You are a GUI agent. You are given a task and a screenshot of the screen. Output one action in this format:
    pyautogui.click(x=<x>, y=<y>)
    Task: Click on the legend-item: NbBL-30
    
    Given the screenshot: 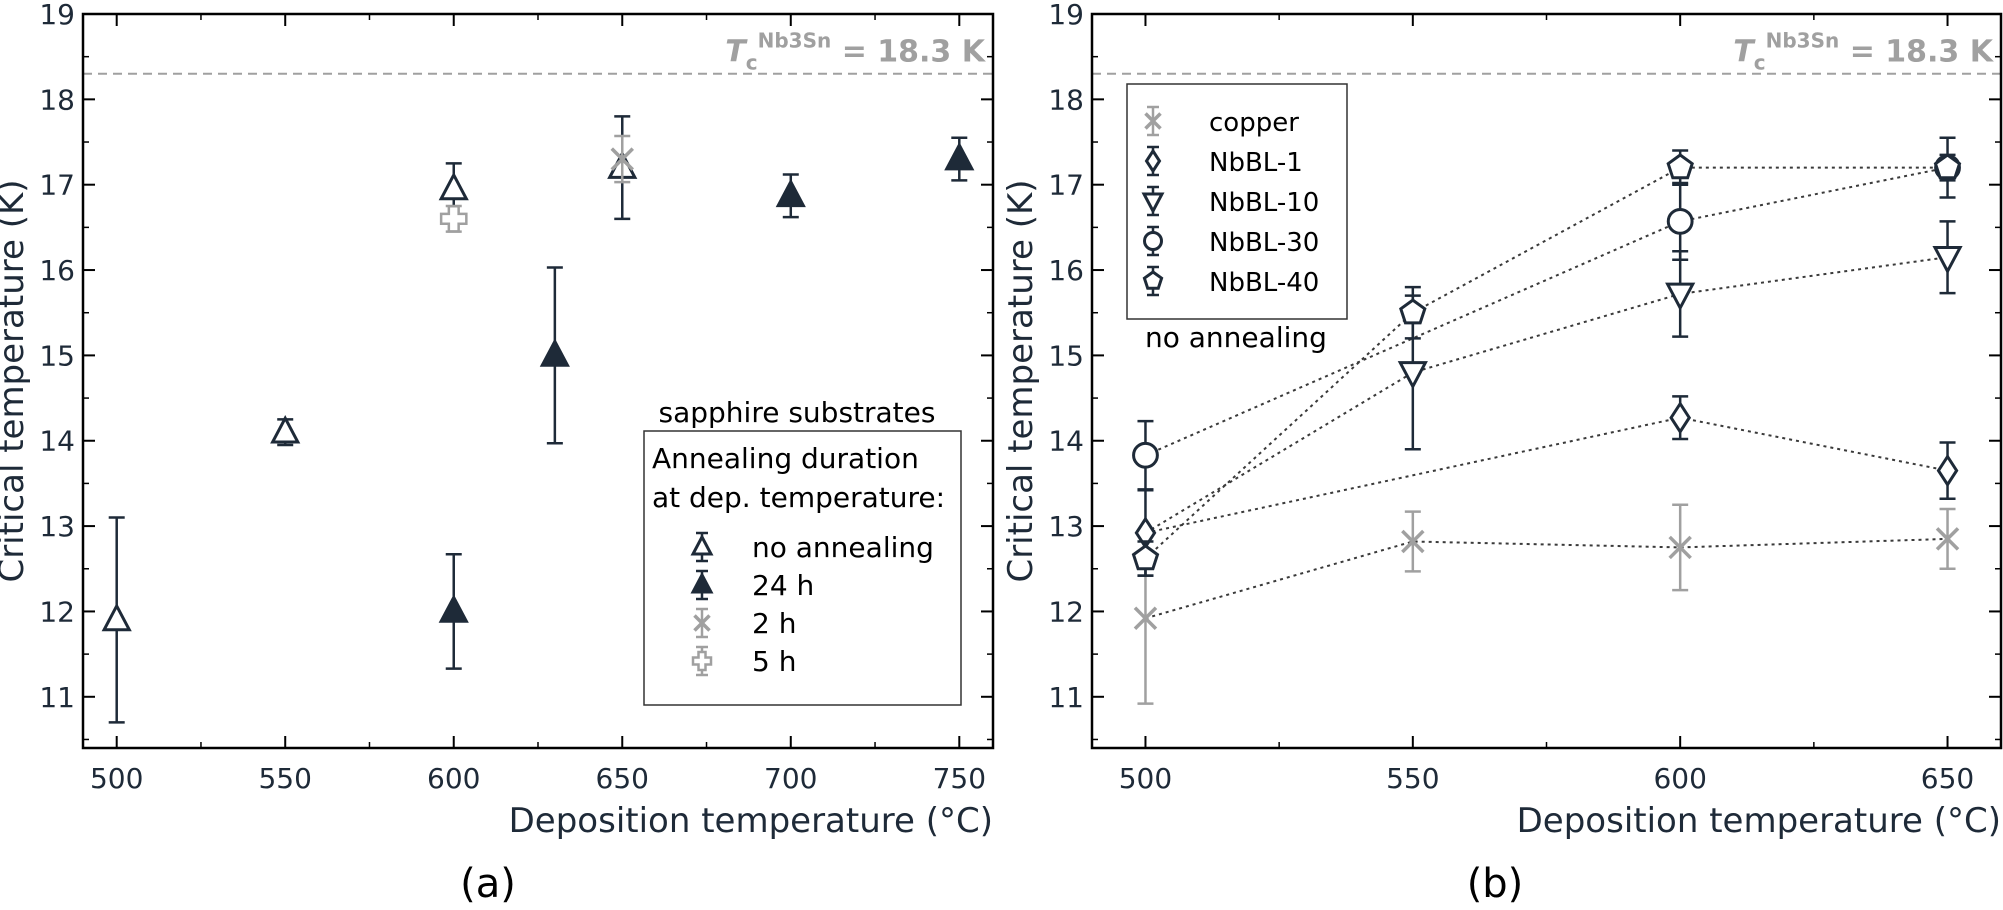 What is the action you would take?
    pyautogui.click(x=1231, y=241)
    